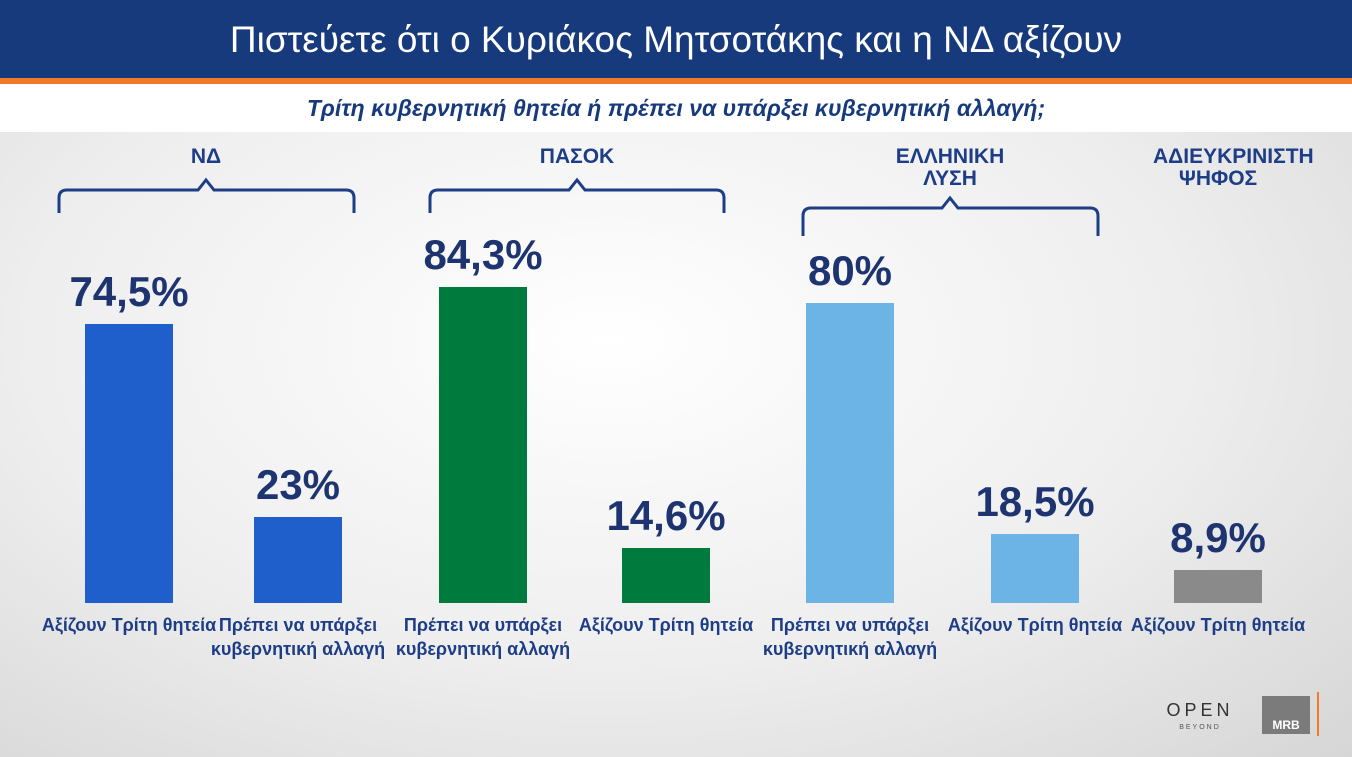  What do you see at coordinates (1233, 167) in the screenshot?
I see `group-name: ΑΔΙΕΥΚΡΙΝΙΣΤΗ ΨΗΦΟΣ` at bounding box center [1233, 167].